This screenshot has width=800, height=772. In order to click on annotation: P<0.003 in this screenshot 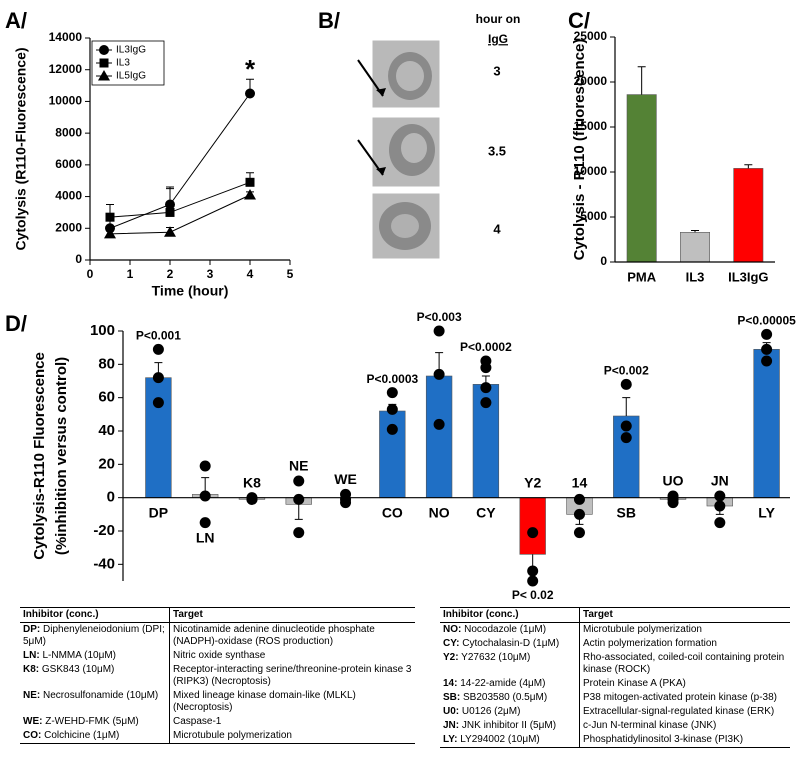, I will do `click(439, 317)`.